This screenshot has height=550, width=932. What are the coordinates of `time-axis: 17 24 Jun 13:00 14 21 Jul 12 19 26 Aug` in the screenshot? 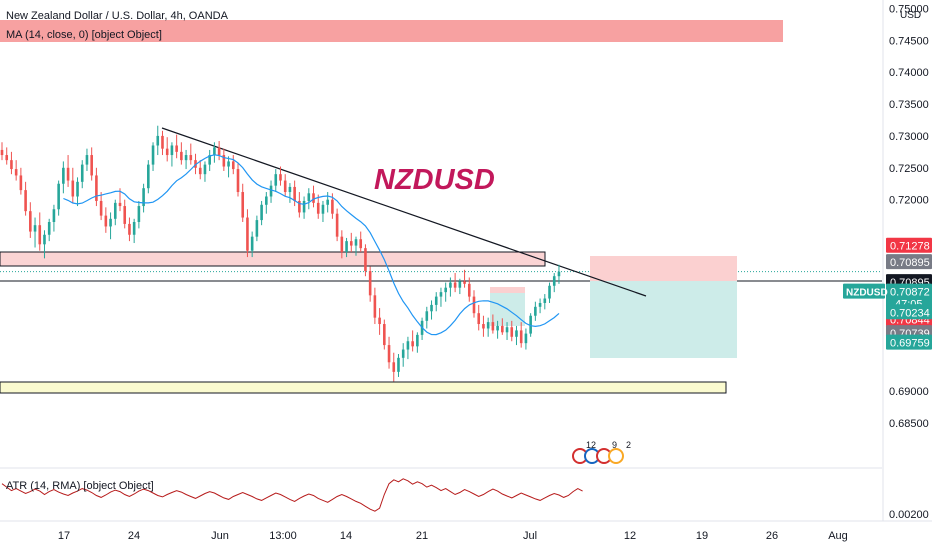 It's located at (453, 536).